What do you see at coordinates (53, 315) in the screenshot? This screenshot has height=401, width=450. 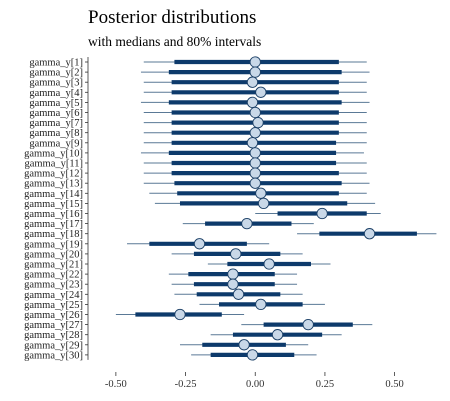 I see `y-tick-label: gamma_y[26]` at bounding box center [53, 315].